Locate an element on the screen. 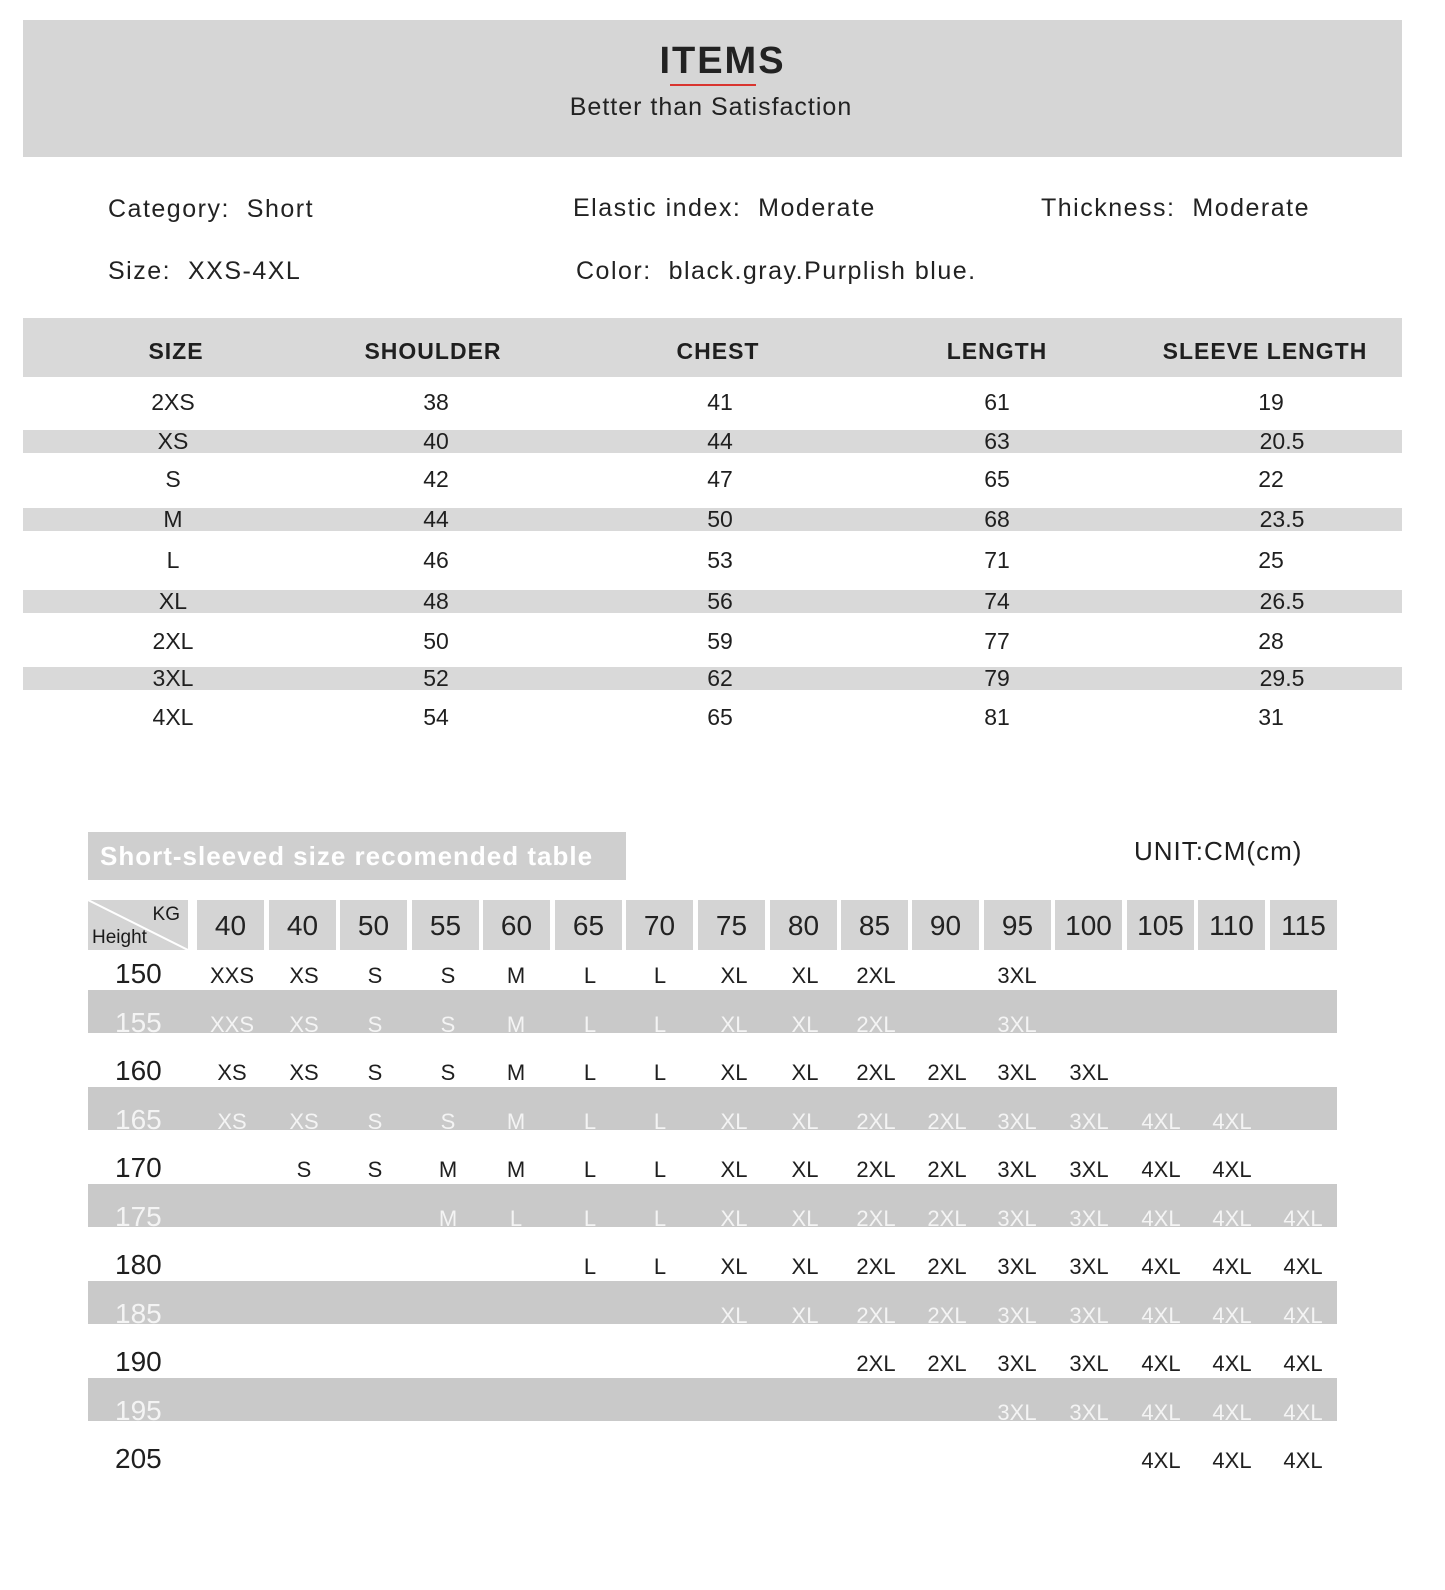  size-table-header: SHOULDER is located at coordinates (433, 351).